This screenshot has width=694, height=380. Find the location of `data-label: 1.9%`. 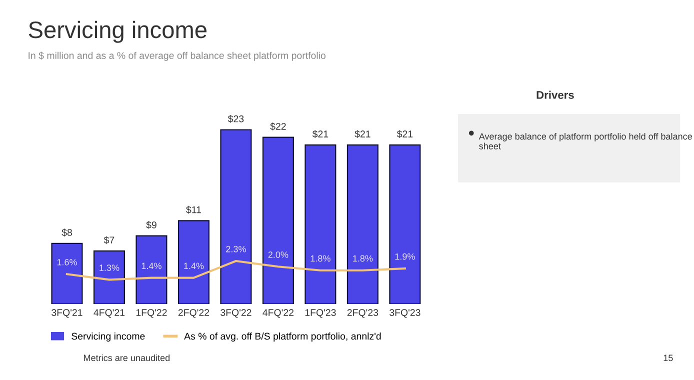

data-label: 1.9% is located at coordinates (405, 256).